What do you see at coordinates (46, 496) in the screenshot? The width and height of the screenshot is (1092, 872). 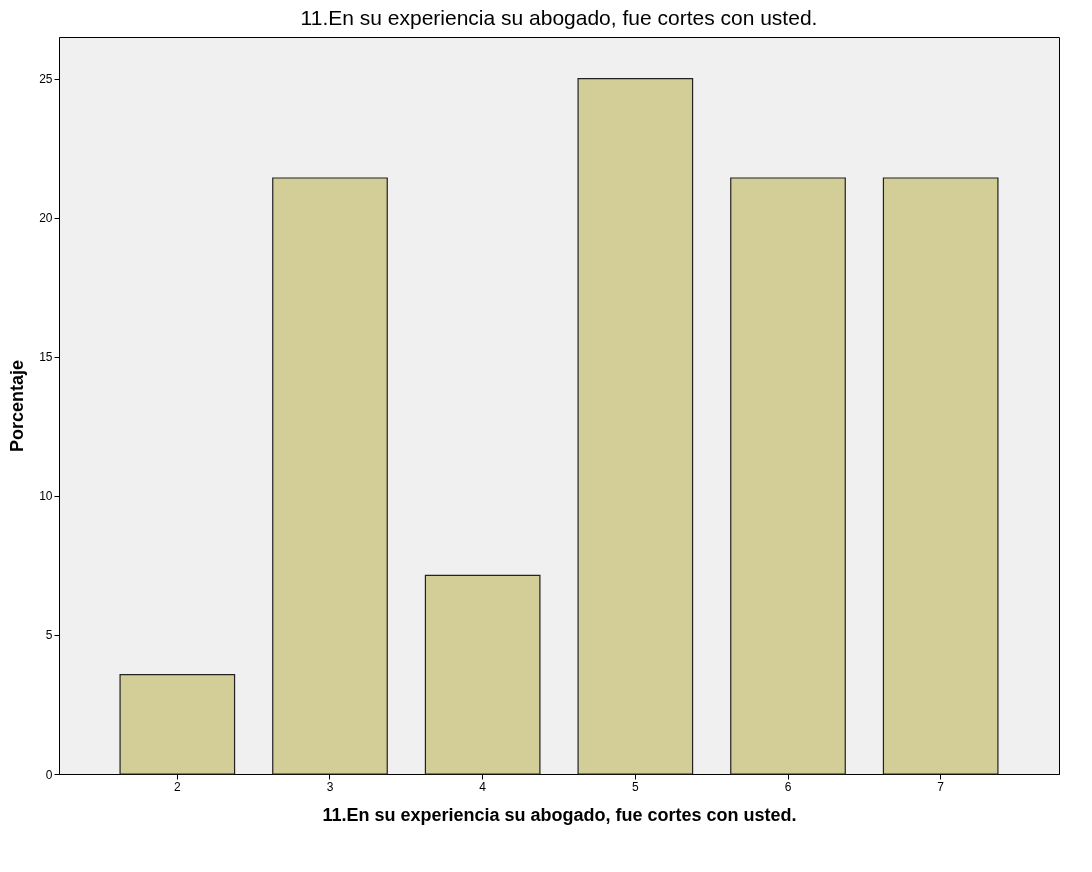 I see `y-tick-label: 10` at bounding box center [46, 496].